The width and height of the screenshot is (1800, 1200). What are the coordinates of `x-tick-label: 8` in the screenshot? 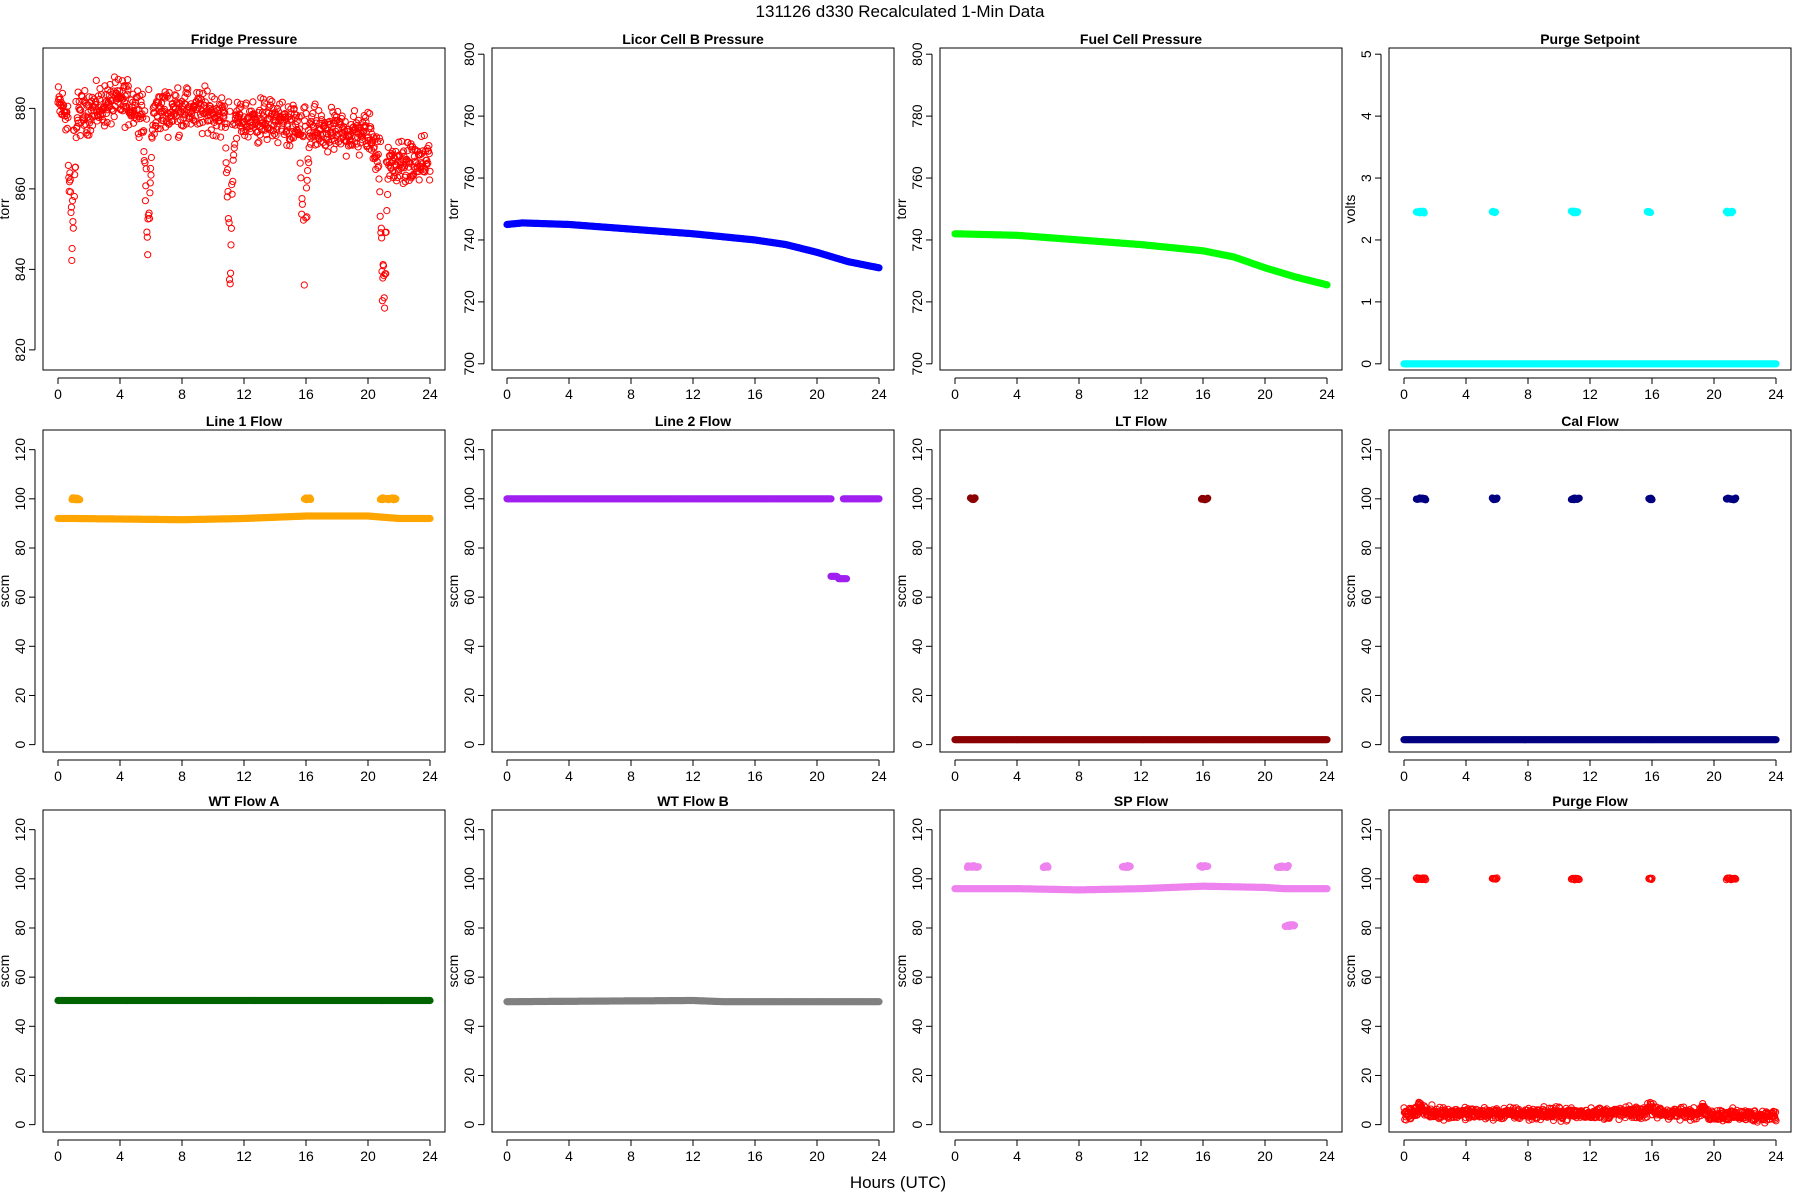 It's located at (631, 1156).